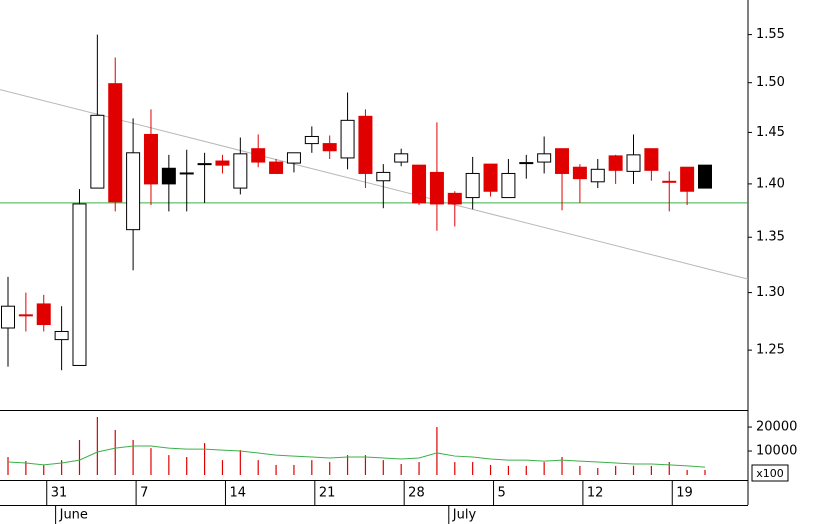 The width and height of the screenshot is (817, 524). I want to click on y-tick-label: 1.35, so click(770, 237).